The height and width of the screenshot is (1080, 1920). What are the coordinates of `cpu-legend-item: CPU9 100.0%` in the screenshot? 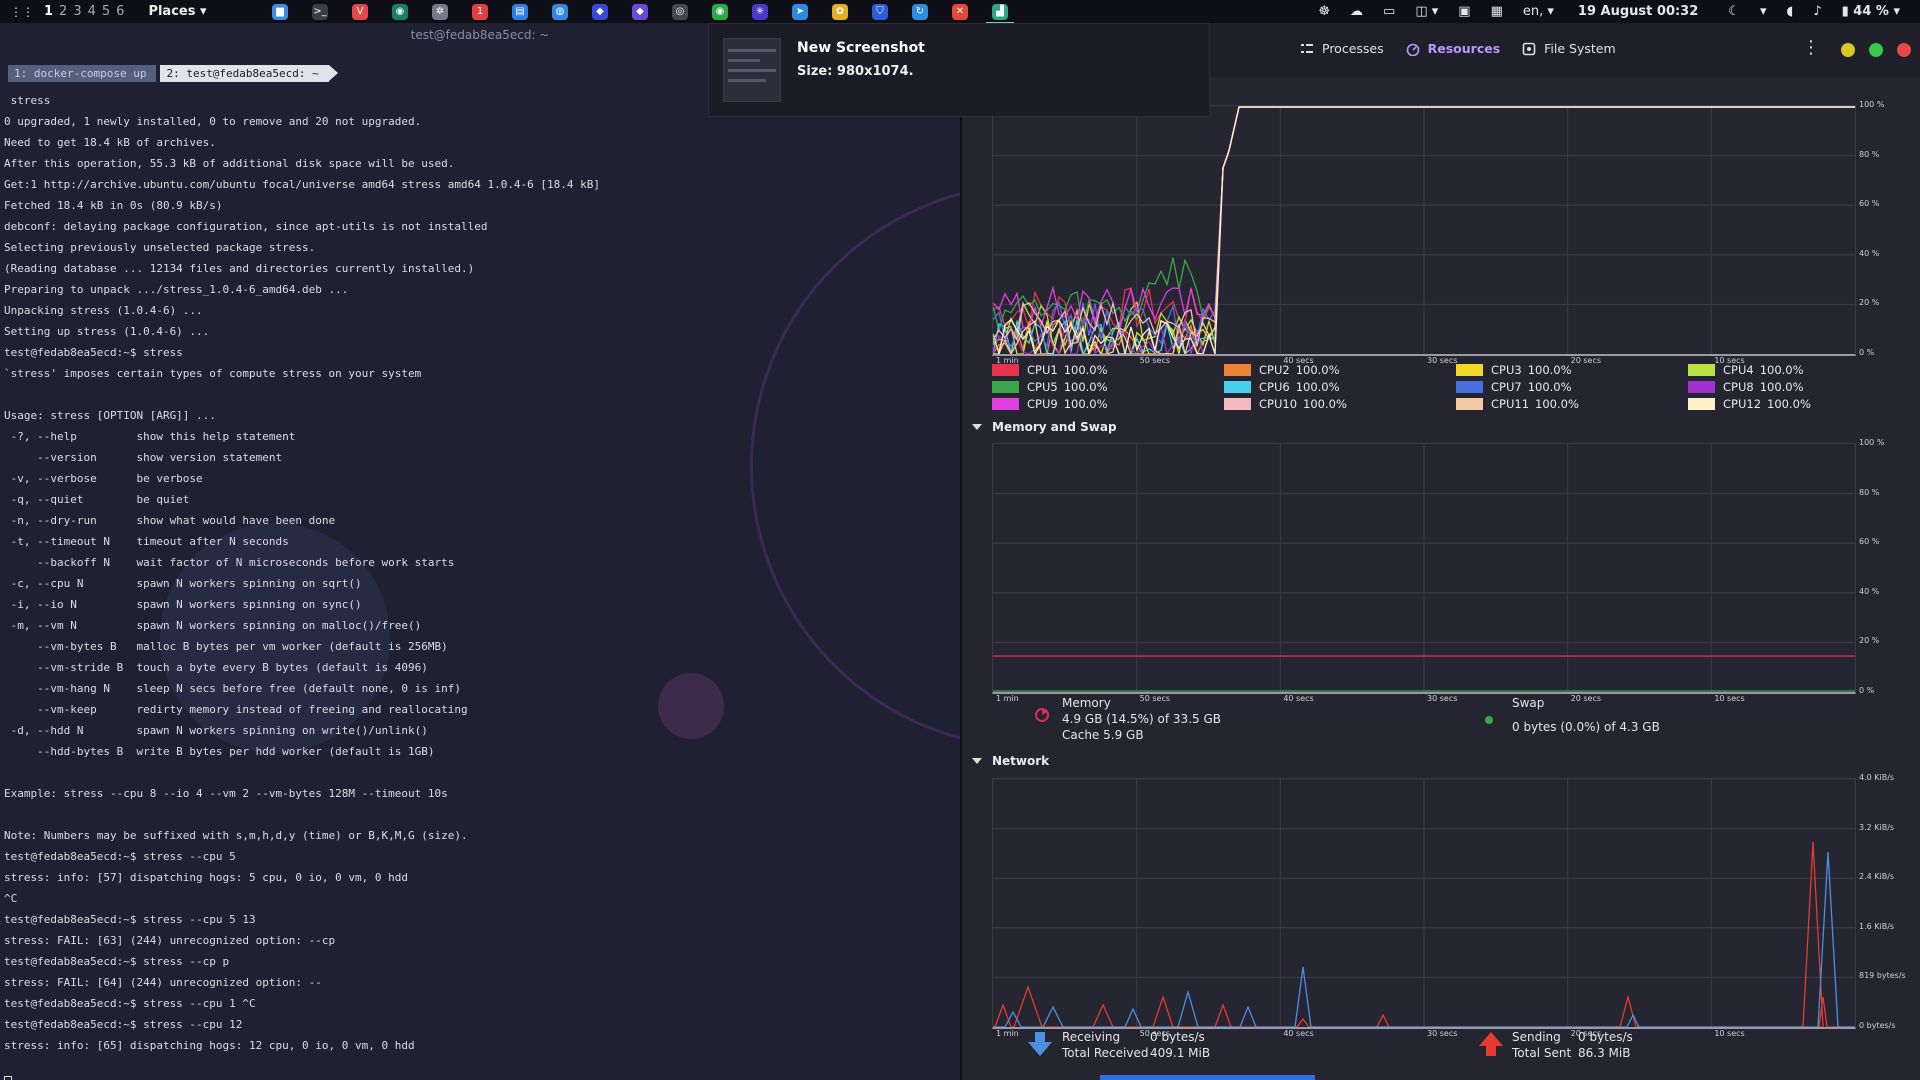 It's located at (1050, 404).